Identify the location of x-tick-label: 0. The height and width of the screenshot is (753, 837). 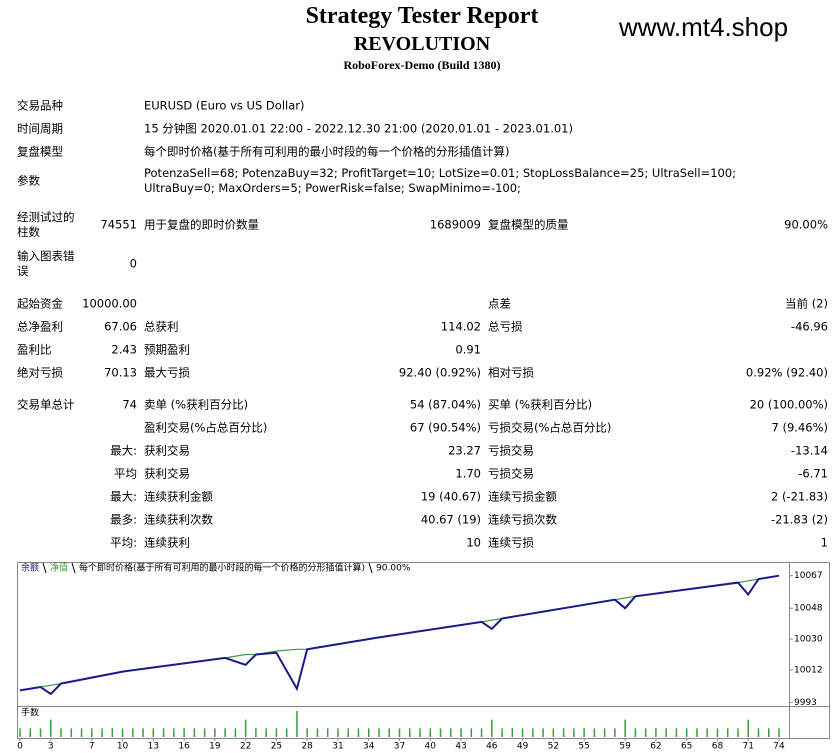
(20, 747).